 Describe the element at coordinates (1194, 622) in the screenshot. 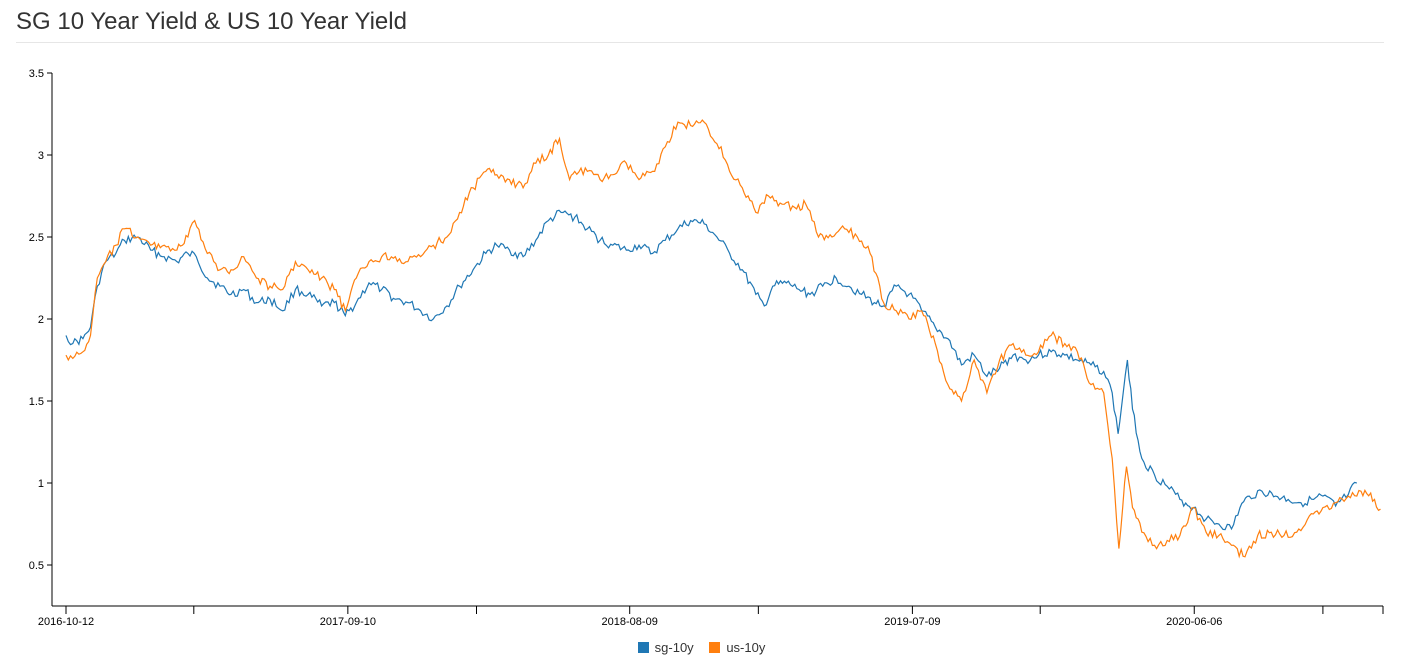

I see `x-tick-label: 2020-06-06` at that location.